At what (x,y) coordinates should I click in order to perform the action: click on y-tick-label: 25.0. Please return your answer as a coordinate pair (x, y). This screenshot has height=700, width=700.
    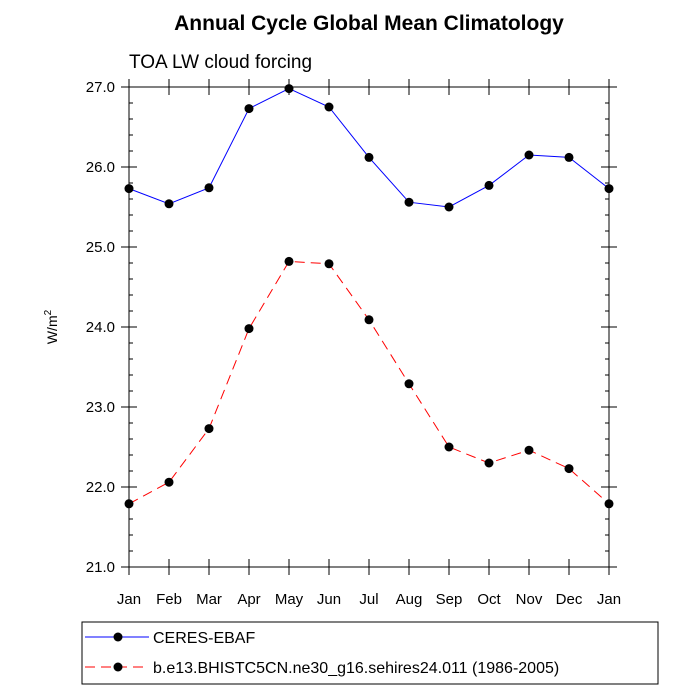
    Looking at the image, I should click on (100, 247).